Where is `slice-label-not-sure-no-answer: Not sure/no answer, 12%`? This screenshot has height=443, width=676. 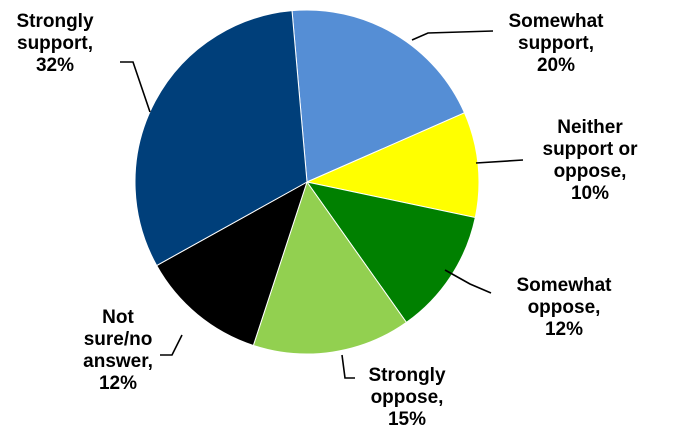 slice-label-not-sure-no-answer: Not sure/no answer, 12% is located at coordinates (118, 350).